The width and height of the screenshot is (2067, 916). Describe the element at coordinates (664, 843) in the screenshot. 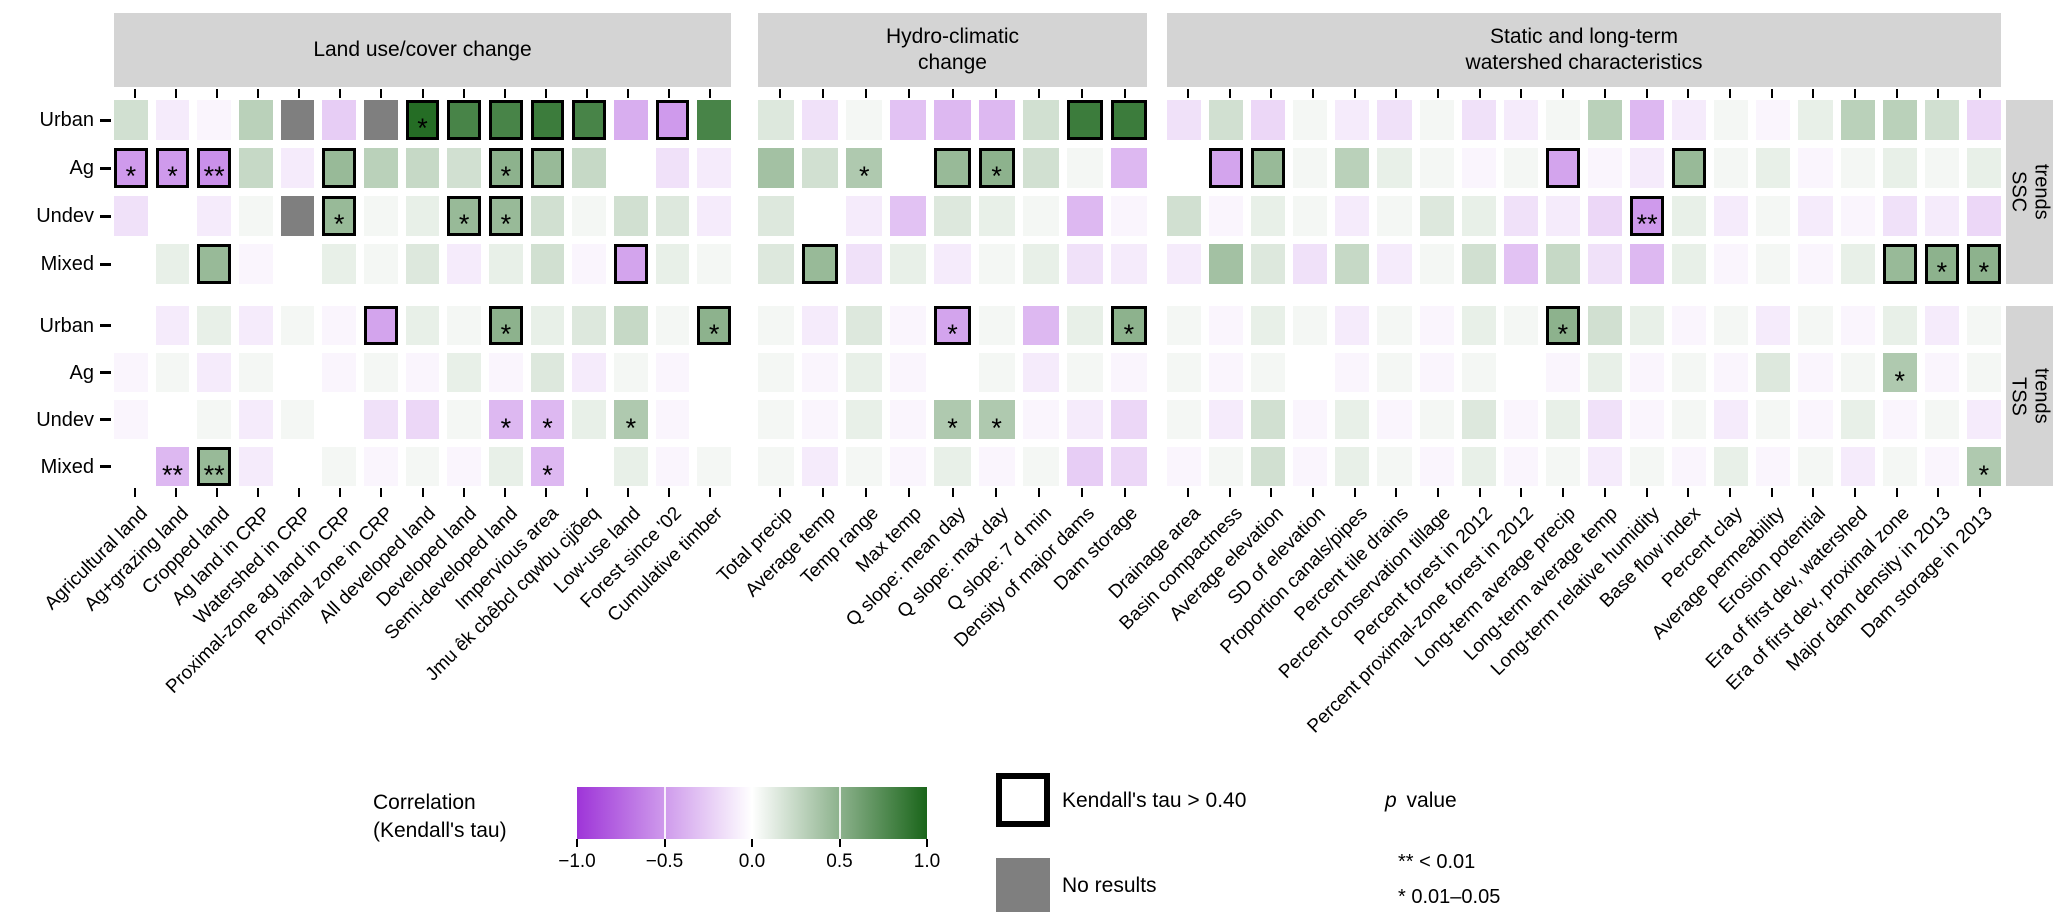

I see `colorbar-tick` at that location.